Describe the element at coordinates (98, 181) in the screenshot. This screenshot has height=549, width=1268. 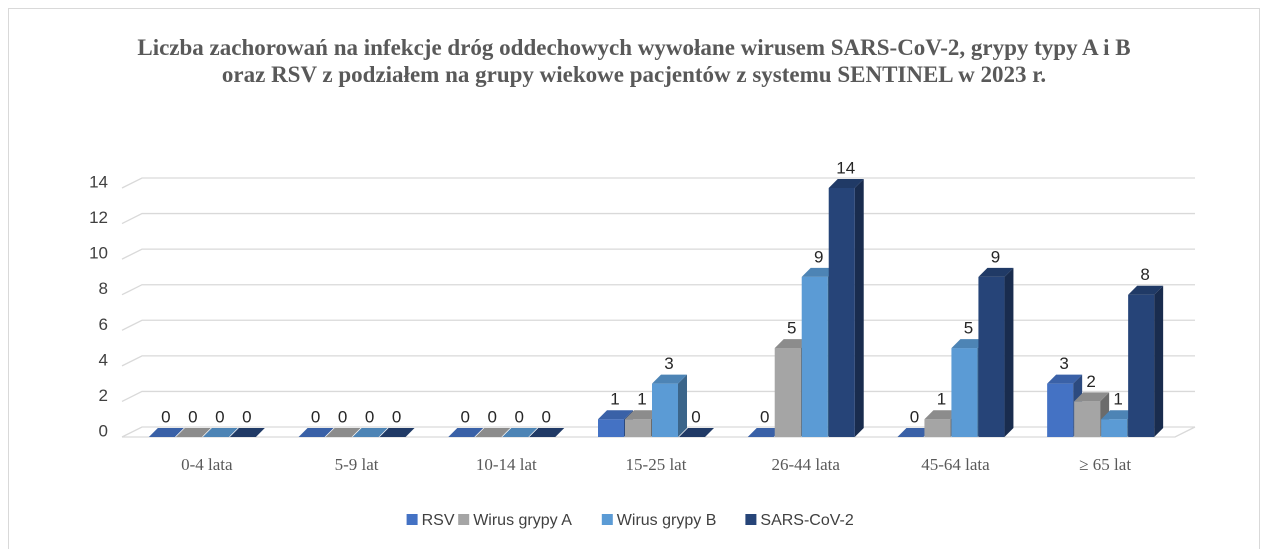
I see `y-tick-label: 14` at that location.